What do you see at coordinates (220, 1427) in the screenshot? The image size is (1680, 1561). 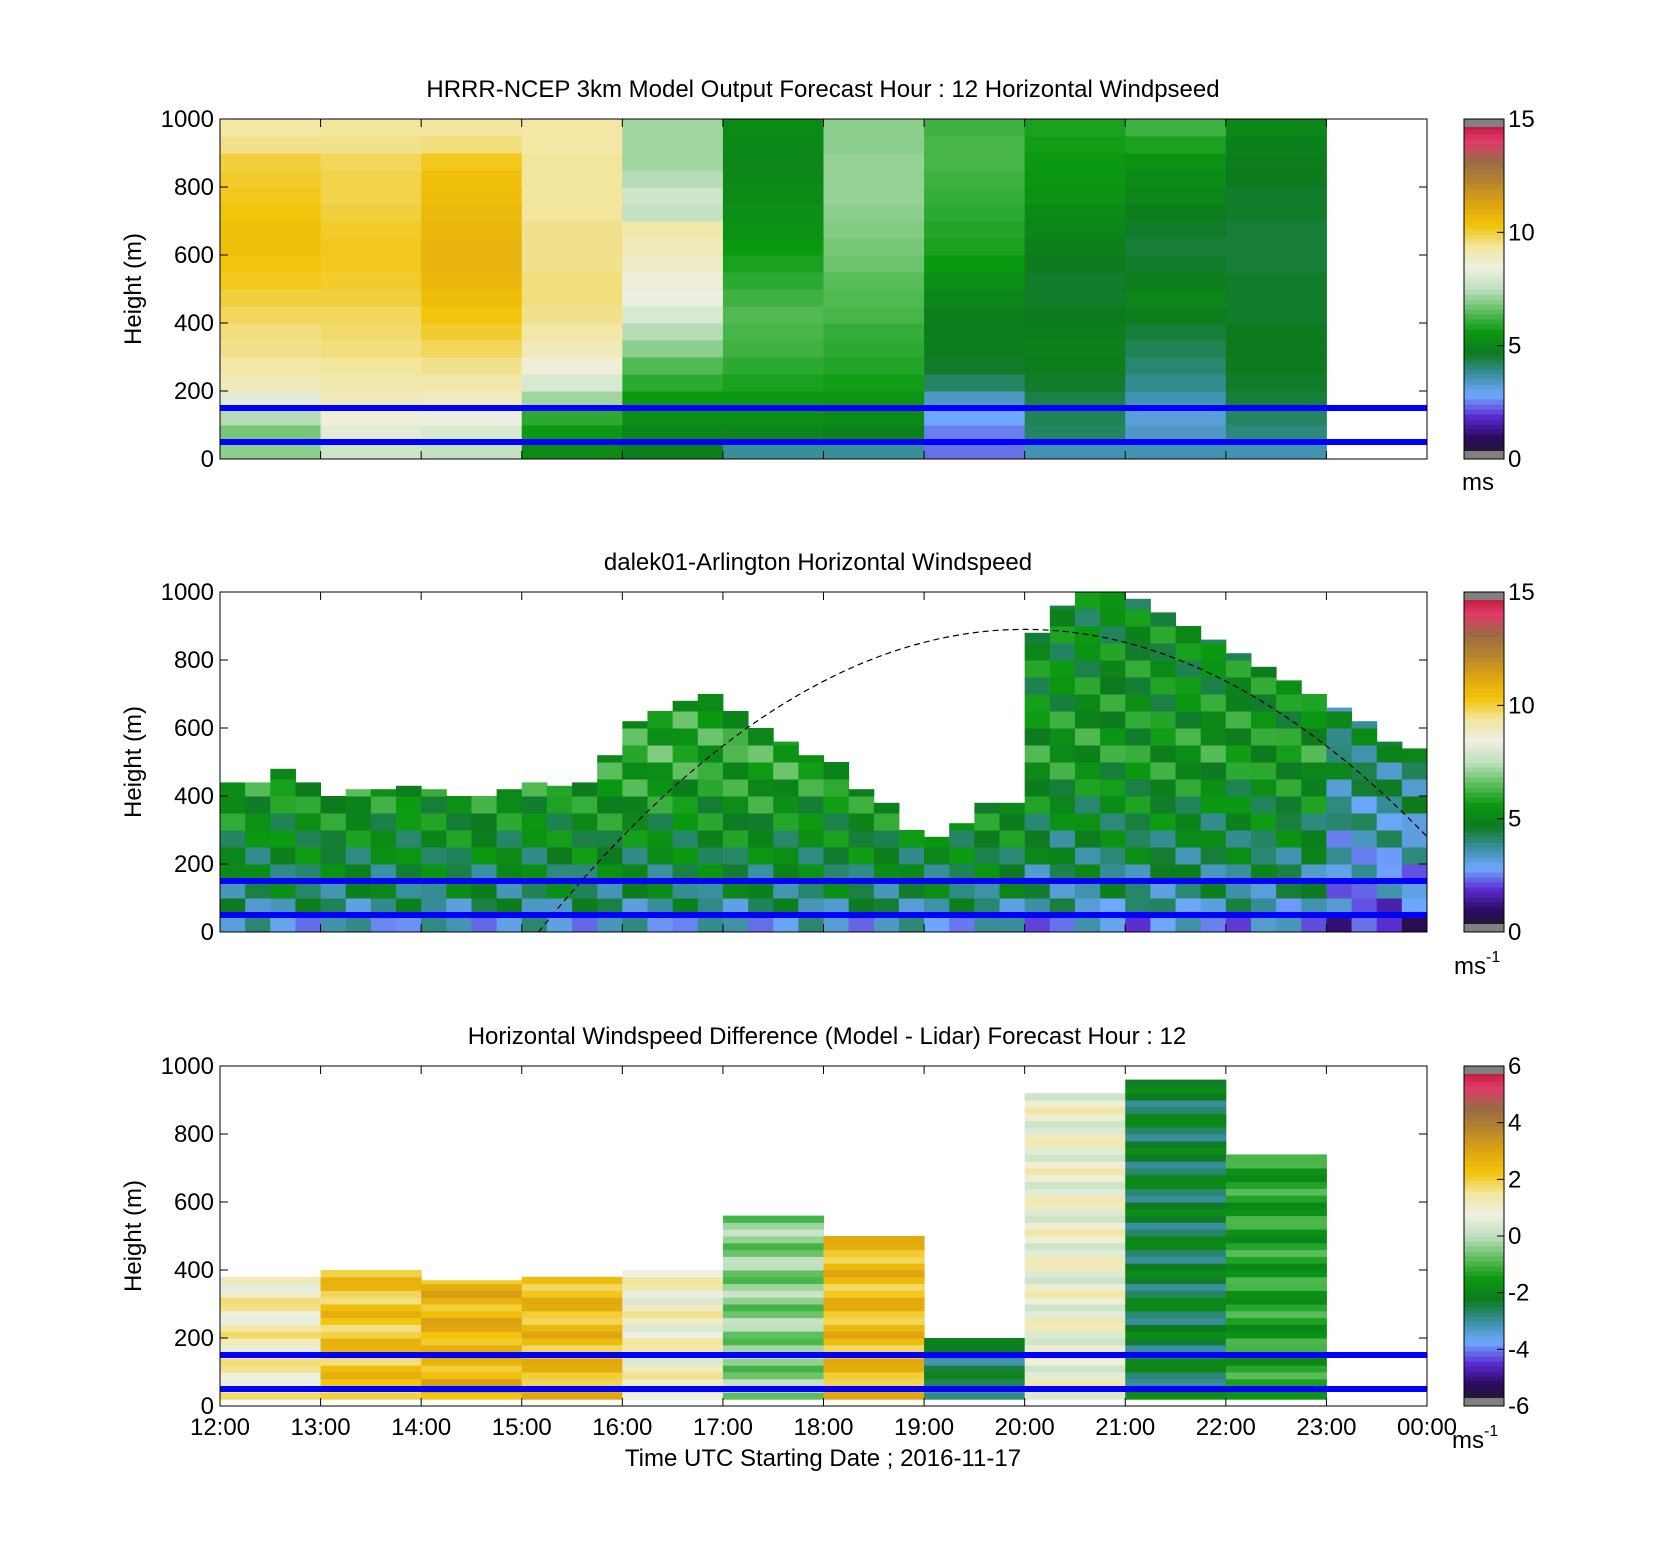 I see `x-tick-label: 12:00` at bounding box center [220, 1427].